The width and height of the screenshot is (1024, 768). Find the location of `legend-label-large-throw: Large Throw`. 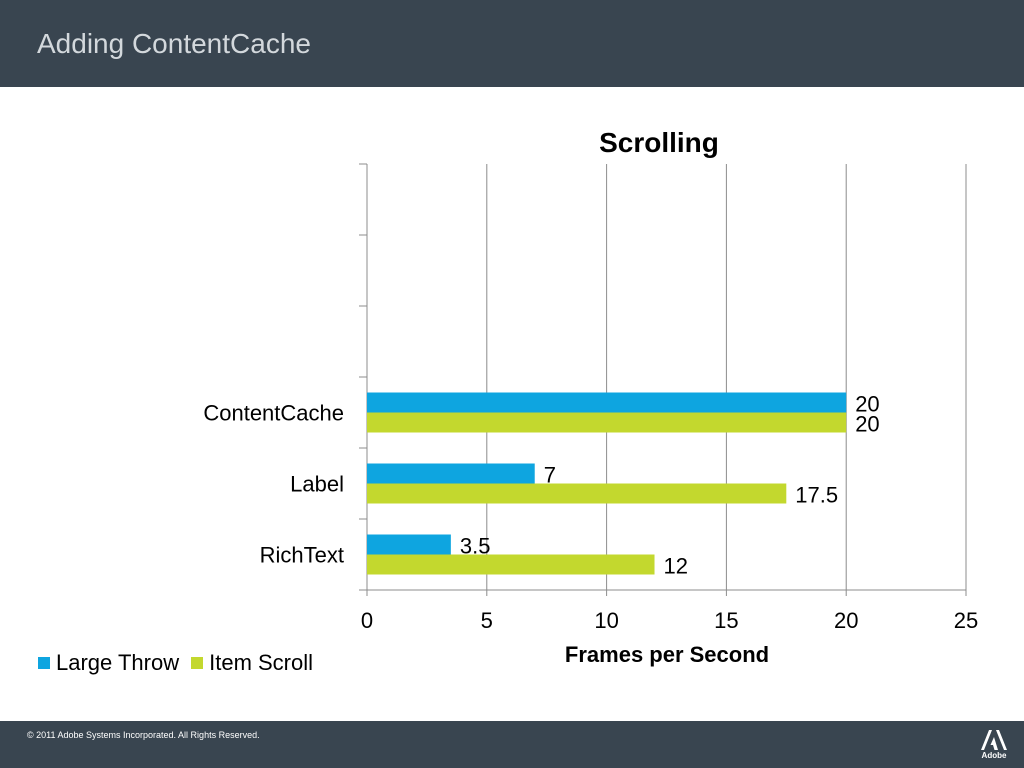

legend-label-large-throw: Large Throw is located at coordinates (118, 662).